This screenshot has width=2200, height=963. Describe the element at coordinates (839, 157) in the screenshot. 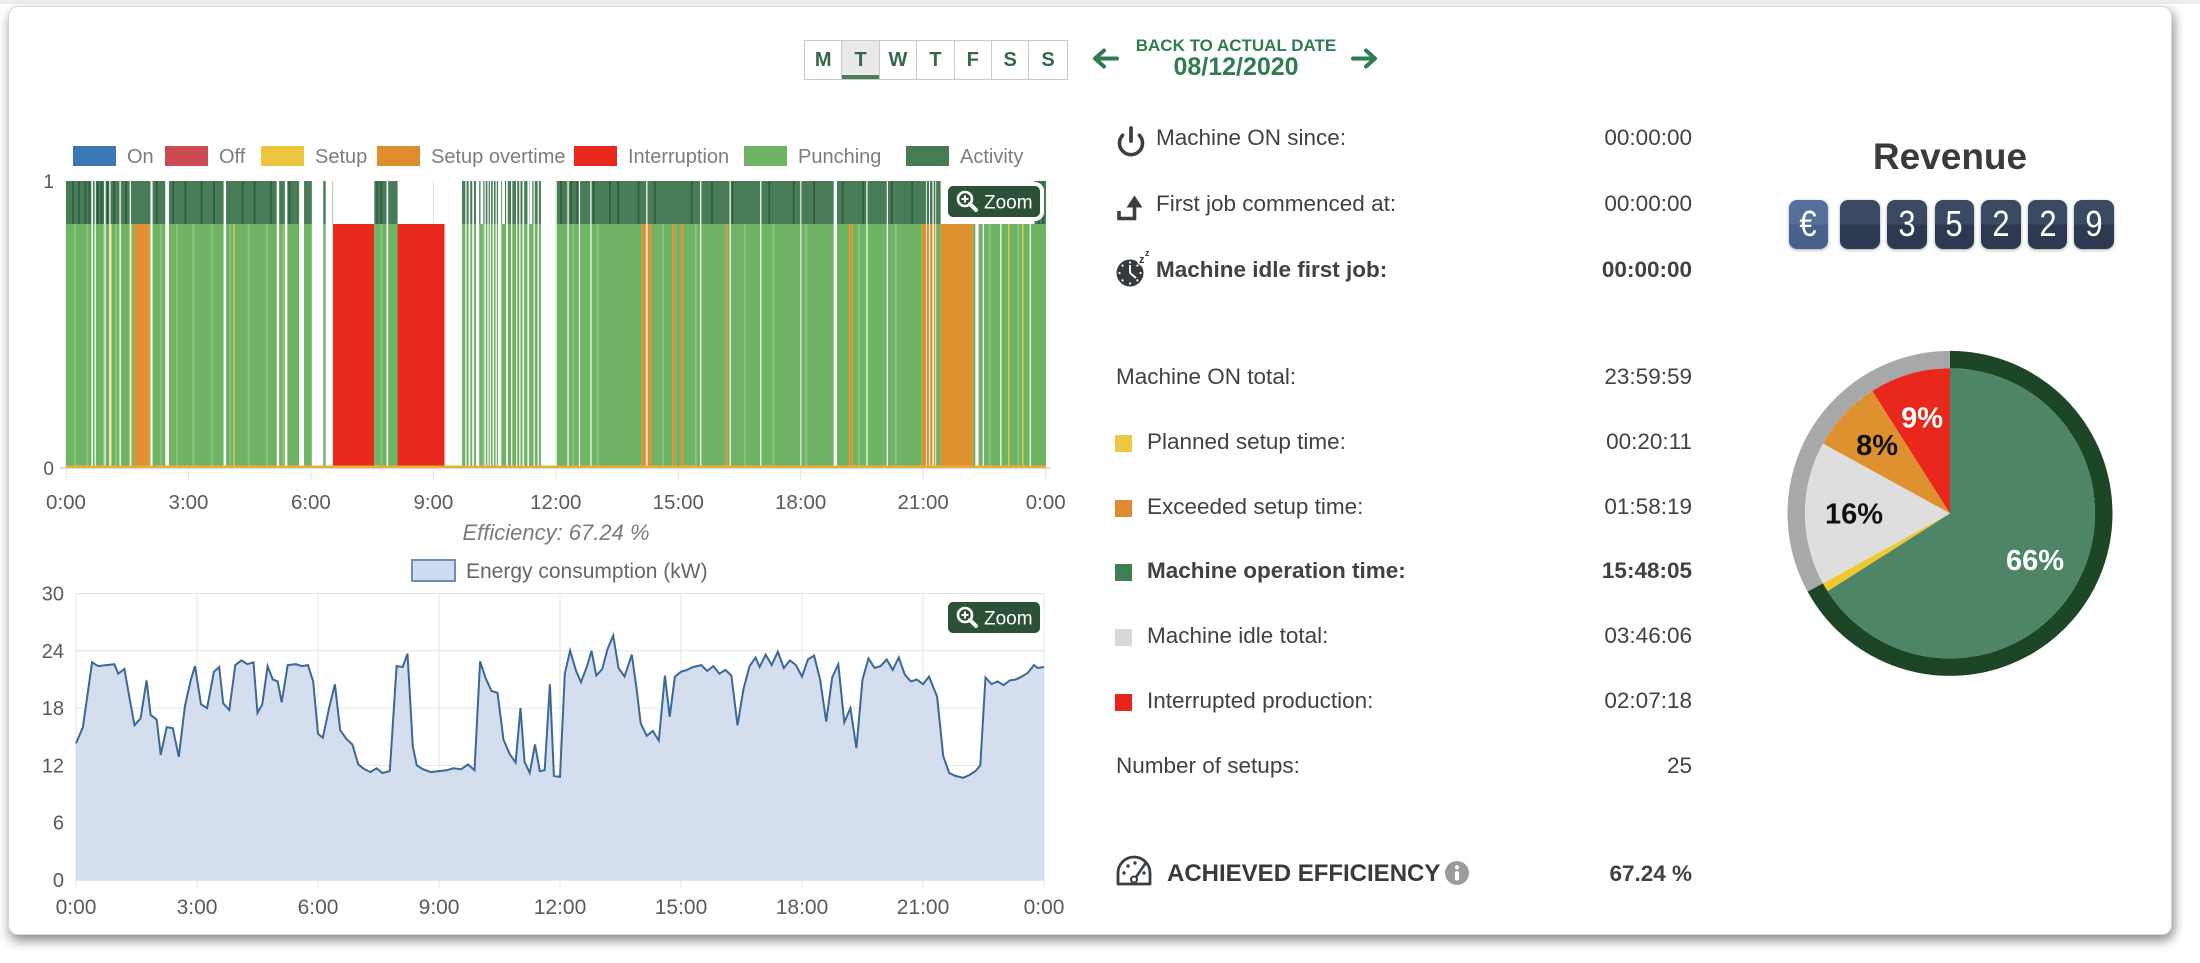

I see `svg-text: Punching` at that location.